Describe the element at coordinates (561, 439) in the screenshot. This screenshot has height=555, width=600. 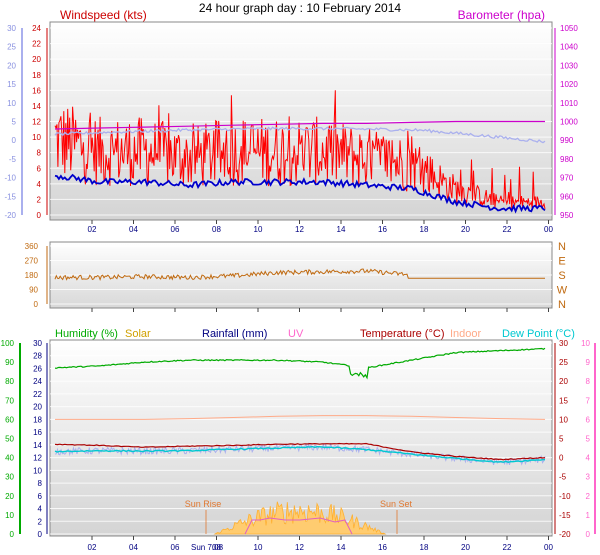
I see `temperature-tick: 5` at that location.